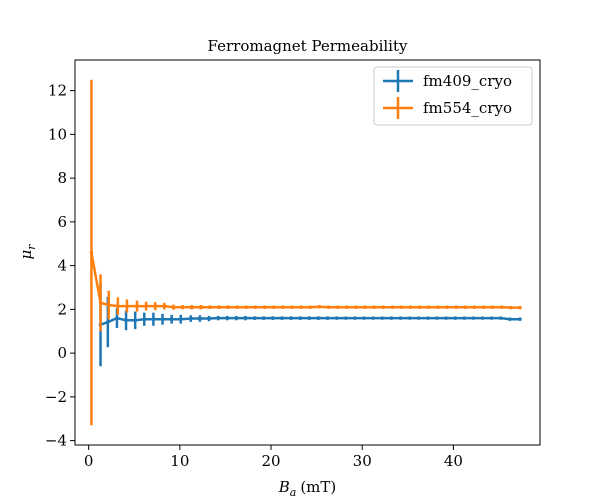 This screenshot has height=500, width=600. Describe the element at coordinates (62, 353) in the screenshot. I see `y-tick-label: 0` at that location.